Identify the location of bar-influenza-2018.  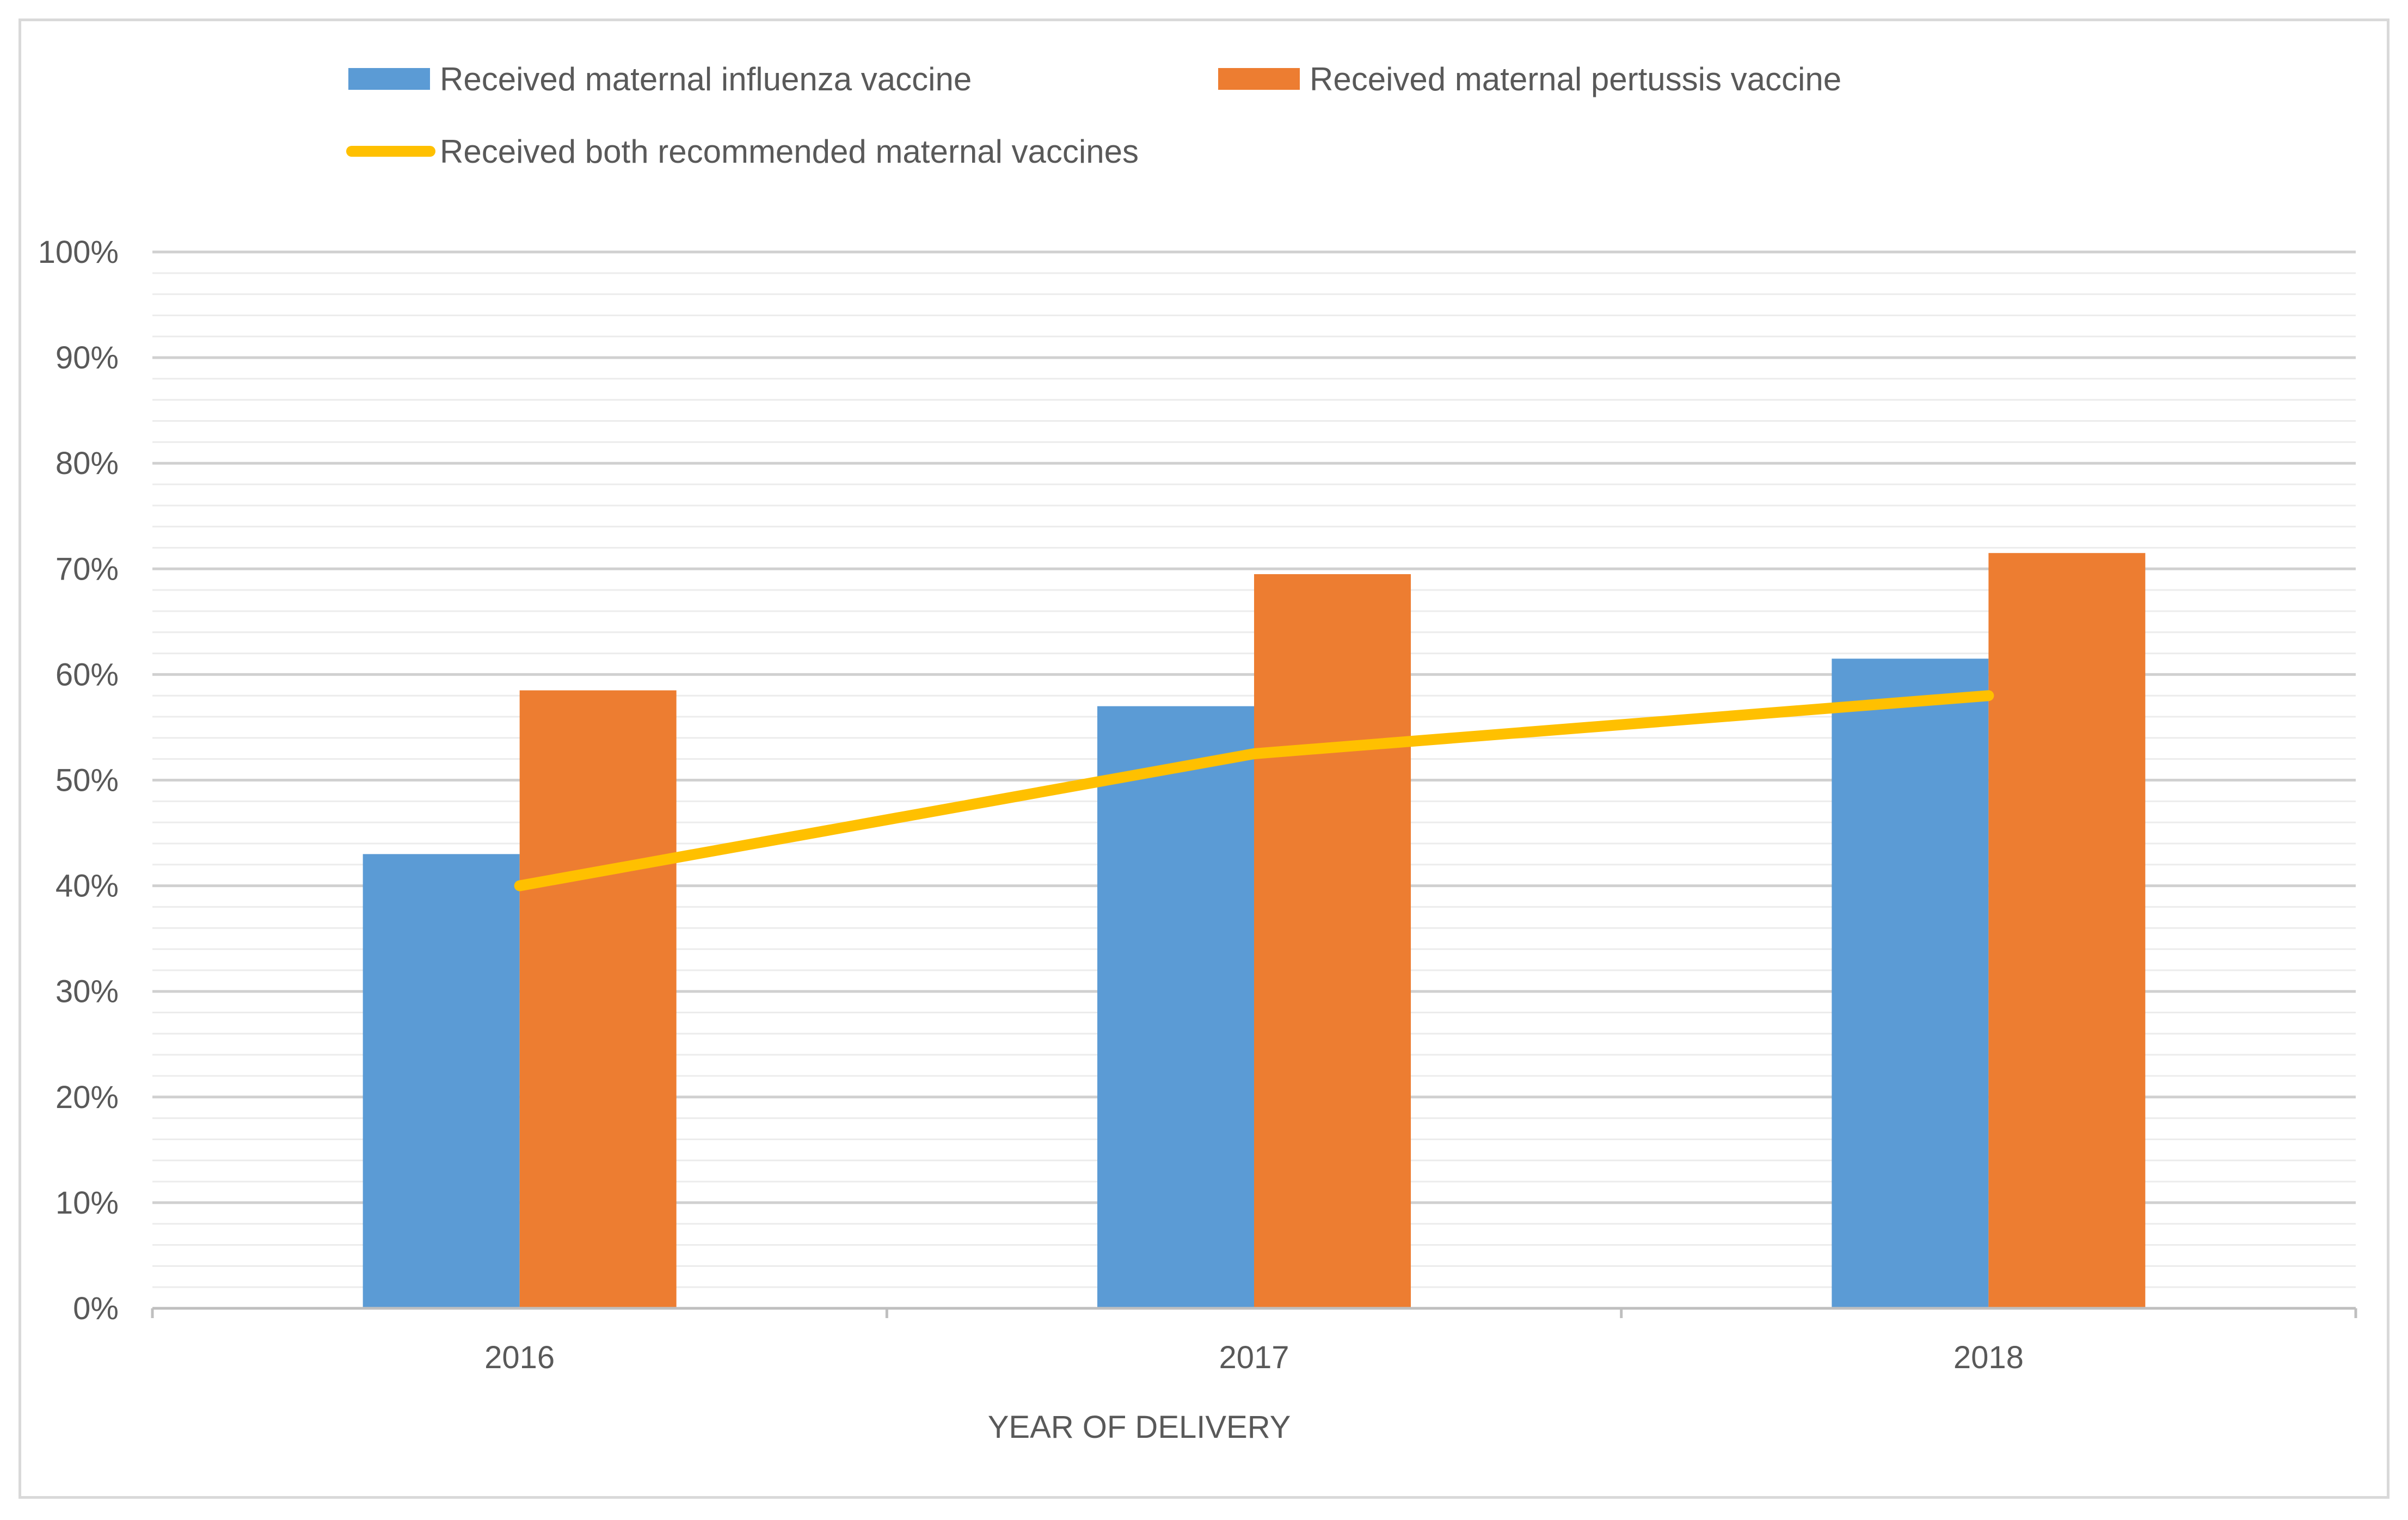
(1910, 983).